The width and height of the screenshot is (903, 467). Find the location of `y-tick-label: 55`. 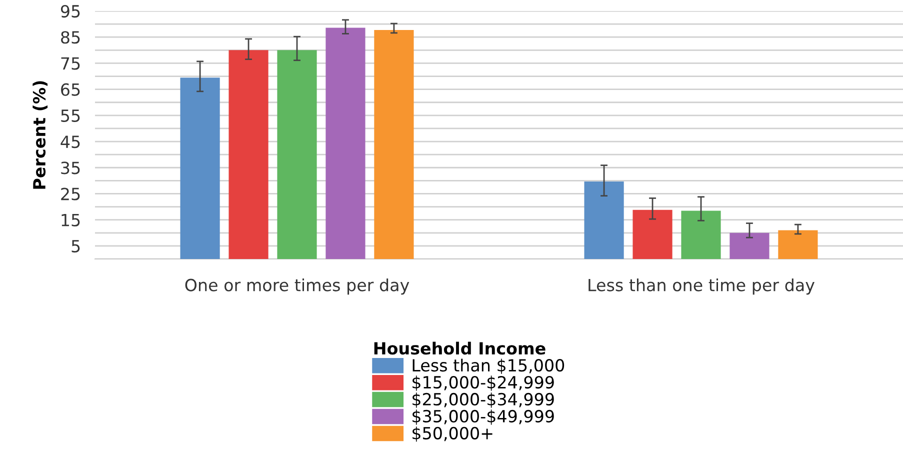

y-tick-label: 55 is located at coordinates (70, 116).